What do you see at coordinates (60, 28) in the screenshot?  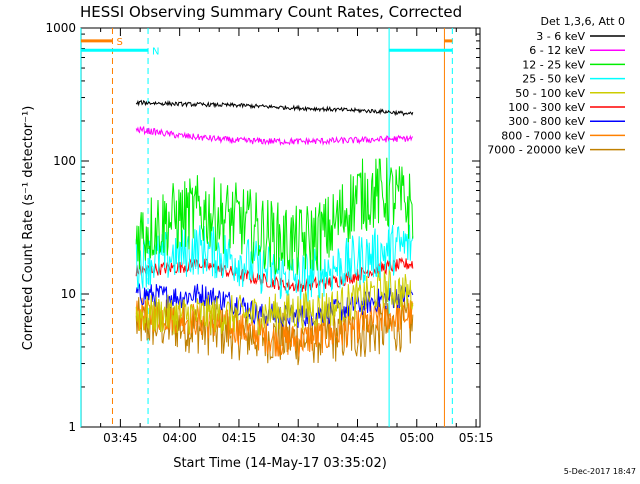 I see `y-tick-label: 1000` at bounding box center [60, 28].